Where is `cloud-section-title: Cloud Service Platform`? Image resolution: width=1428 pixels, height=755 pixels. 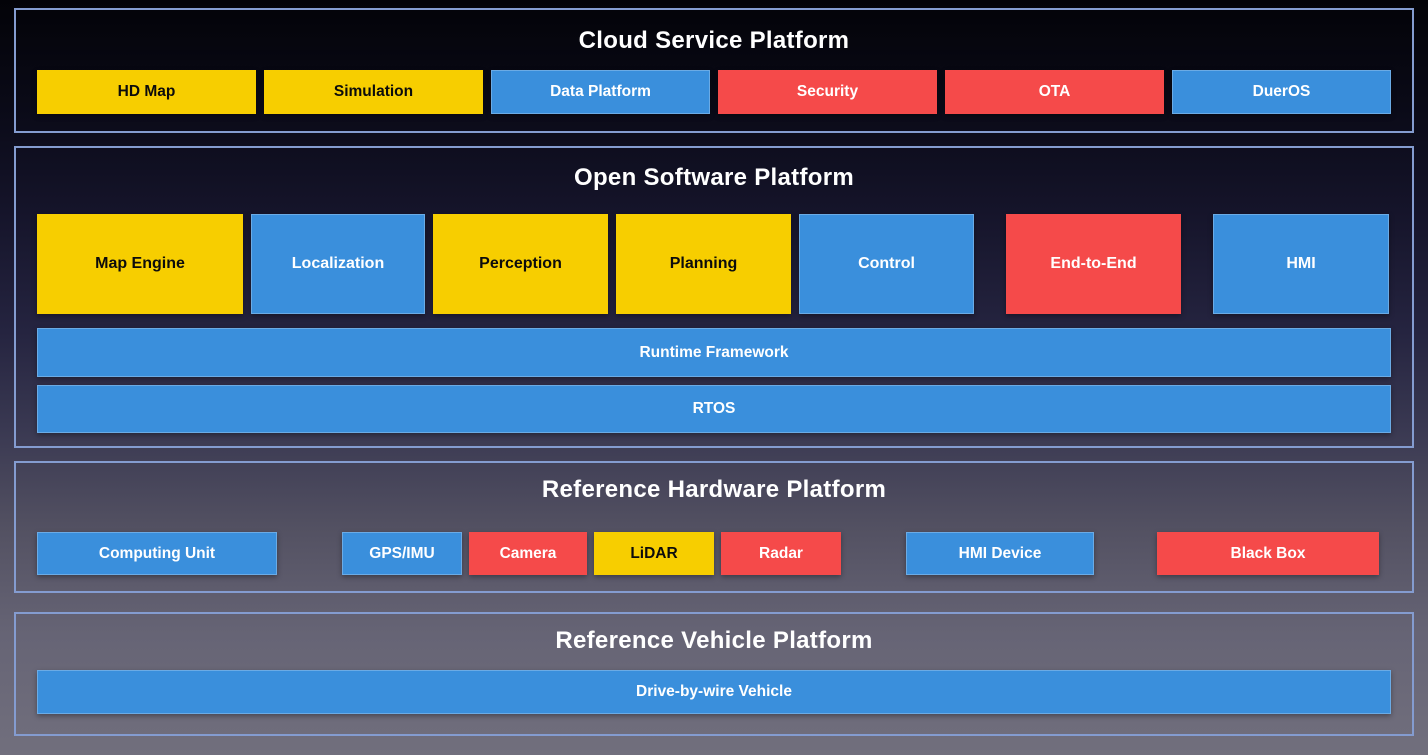
cloud-section-title: Cloud Service Platform is located at coordinates (714, 40).